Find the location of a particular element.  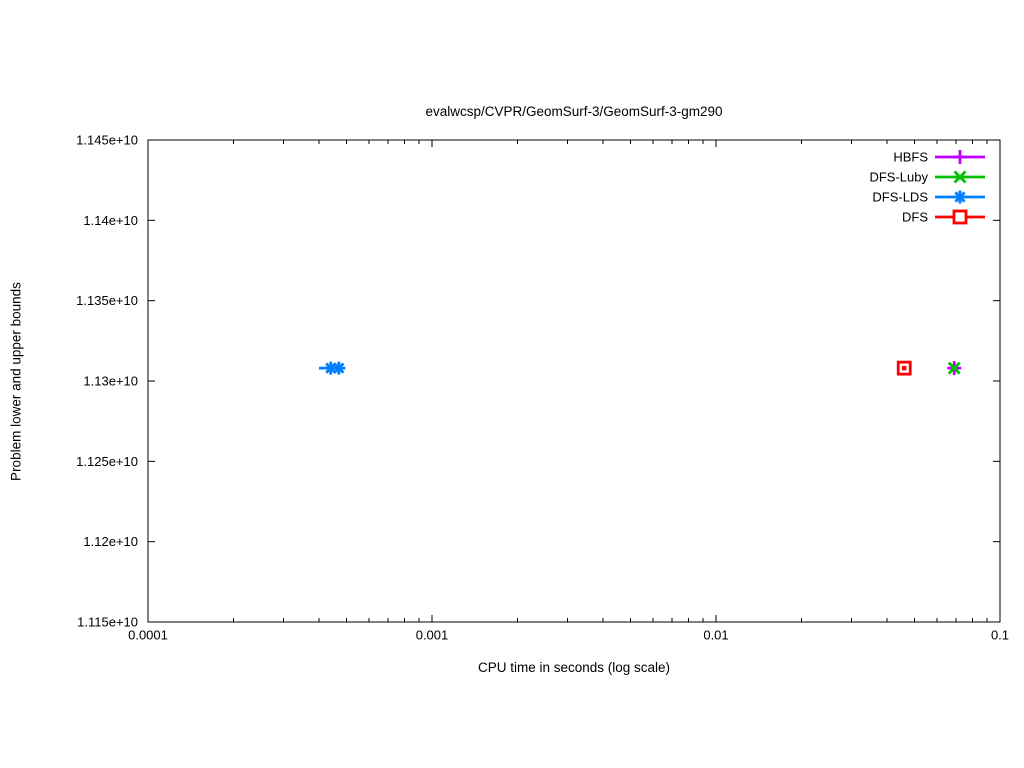

legend-label-DFS: DFS is located at coordinates (915, 217).